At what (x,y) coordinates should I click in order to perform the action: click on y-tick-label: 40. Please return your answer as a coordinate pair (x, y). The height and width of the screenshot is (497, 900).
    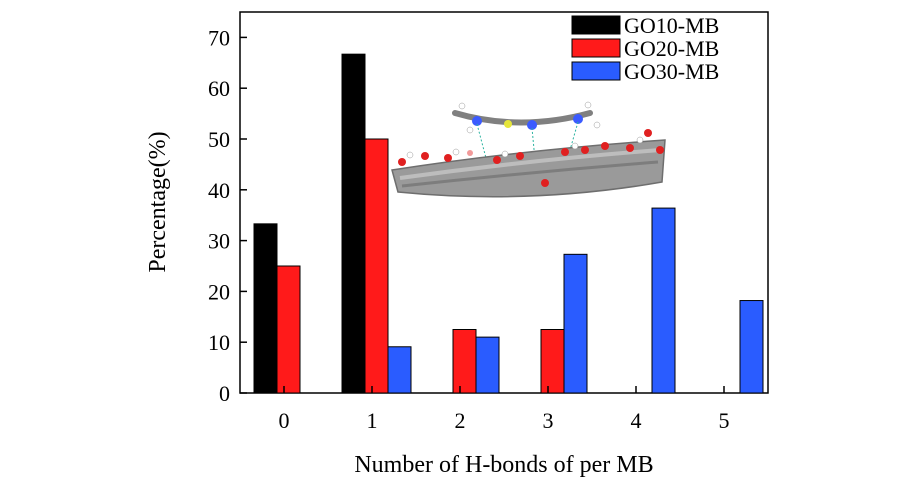
    Looking at the image, I should click on (219, 190).